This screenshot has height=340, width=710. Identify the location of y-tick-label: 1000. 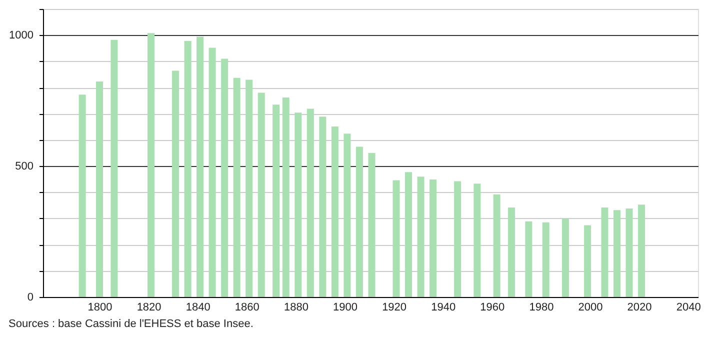
(21, 36).